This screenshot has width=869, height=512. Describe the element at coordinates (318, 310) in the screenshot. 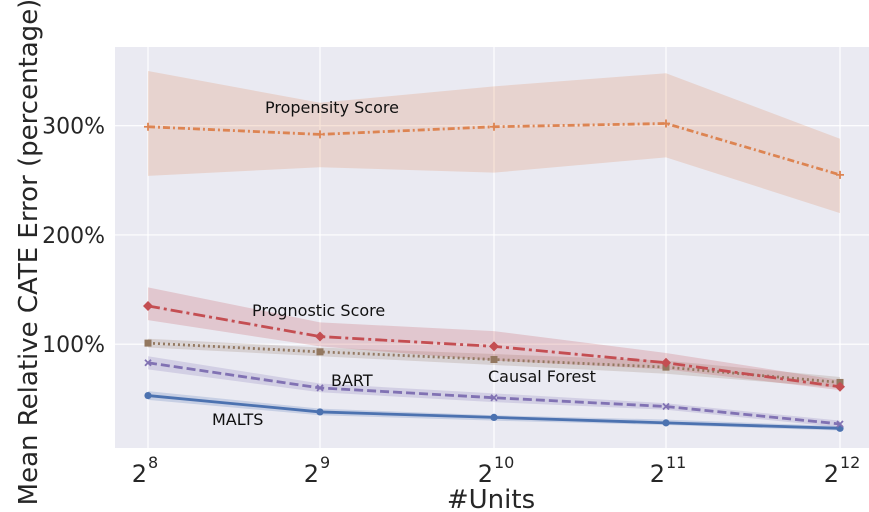

I see `series-label-prognostic_score: Prognostic Score` at that location.